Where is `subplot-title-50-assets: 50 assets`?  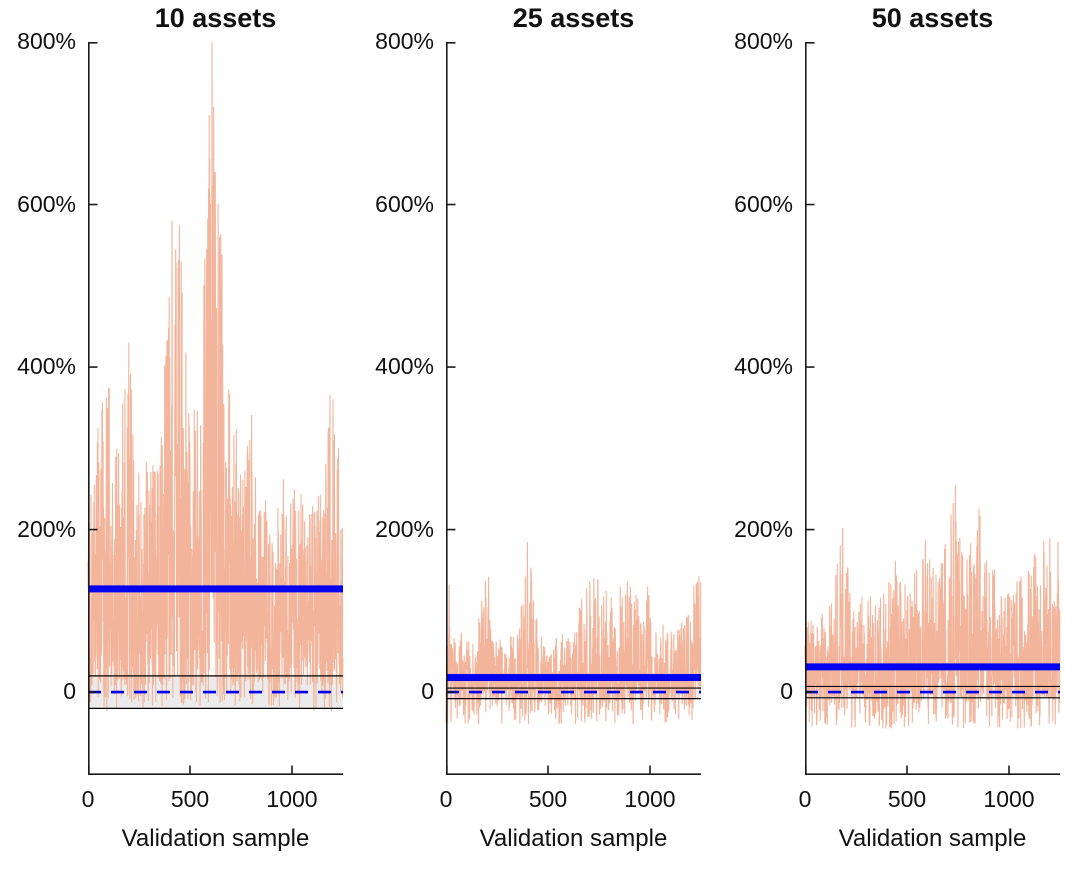
subplot-title-50-assets: 50 assets is located at coordinates (932, 18).